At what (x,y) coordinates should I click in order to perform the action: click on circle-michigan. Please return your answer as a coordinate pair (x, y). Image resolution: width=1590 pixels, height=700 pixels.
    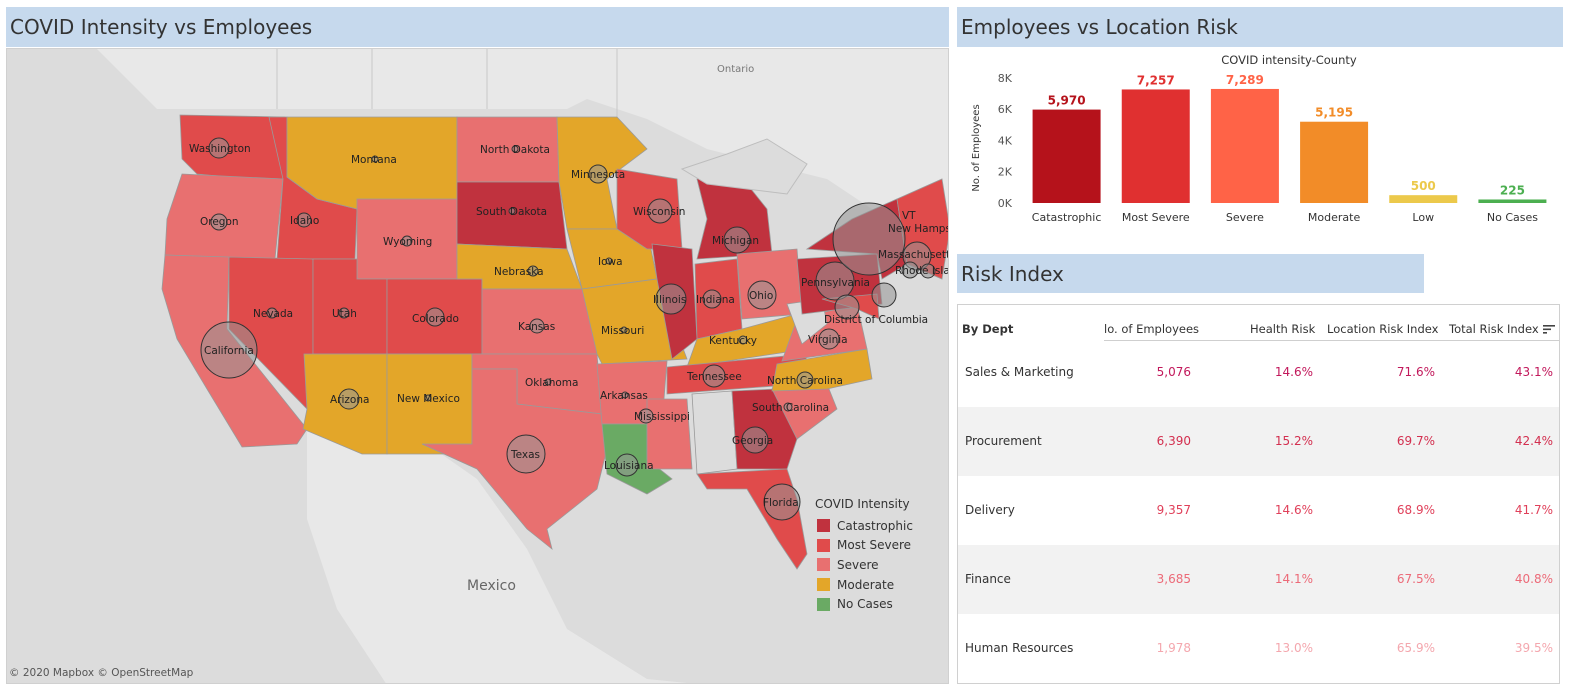
    Looking at the image, I should click on (737, 240).